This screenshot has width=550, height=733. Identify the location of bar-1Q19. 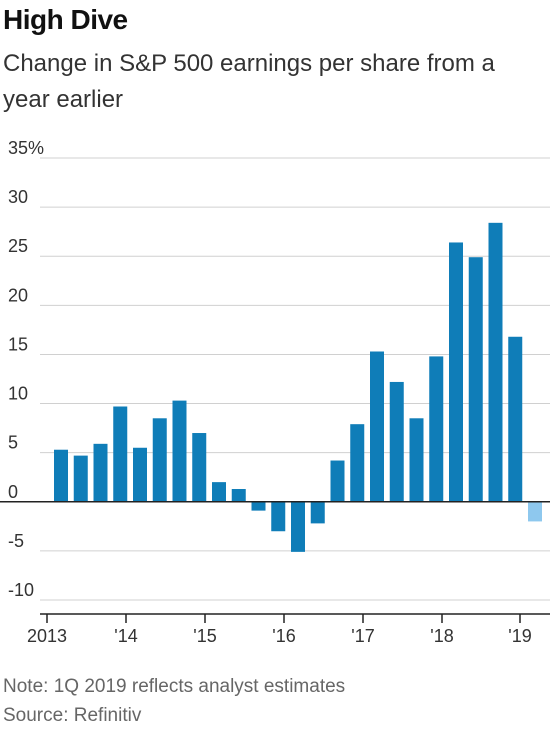
(535, 511).